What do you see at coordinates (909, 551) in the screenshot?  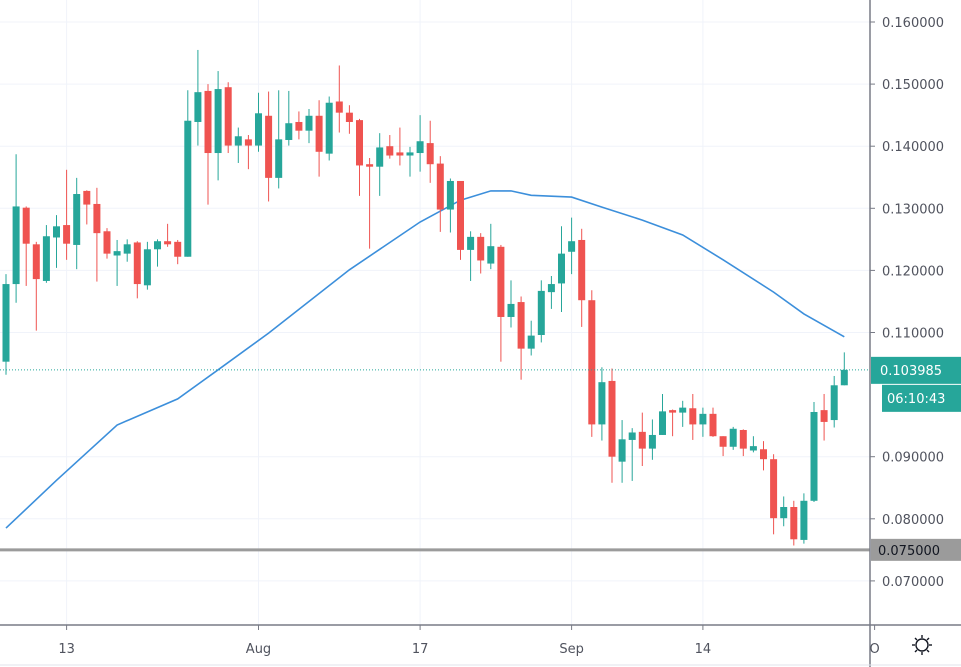 I see `horizontal-line-value: 0.075000` at bounding box center [909, 551].